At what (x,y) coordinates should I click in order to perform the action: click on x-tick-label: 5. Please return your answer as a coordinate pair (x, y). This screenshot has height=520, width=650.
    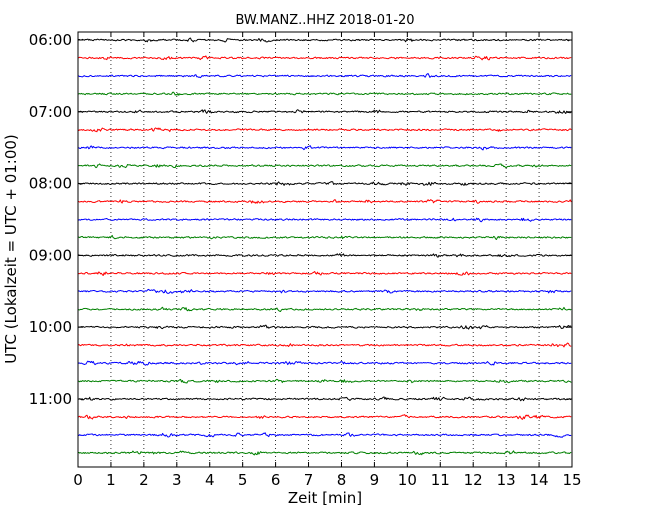
    Looking at the image, I should click on (243, 480).